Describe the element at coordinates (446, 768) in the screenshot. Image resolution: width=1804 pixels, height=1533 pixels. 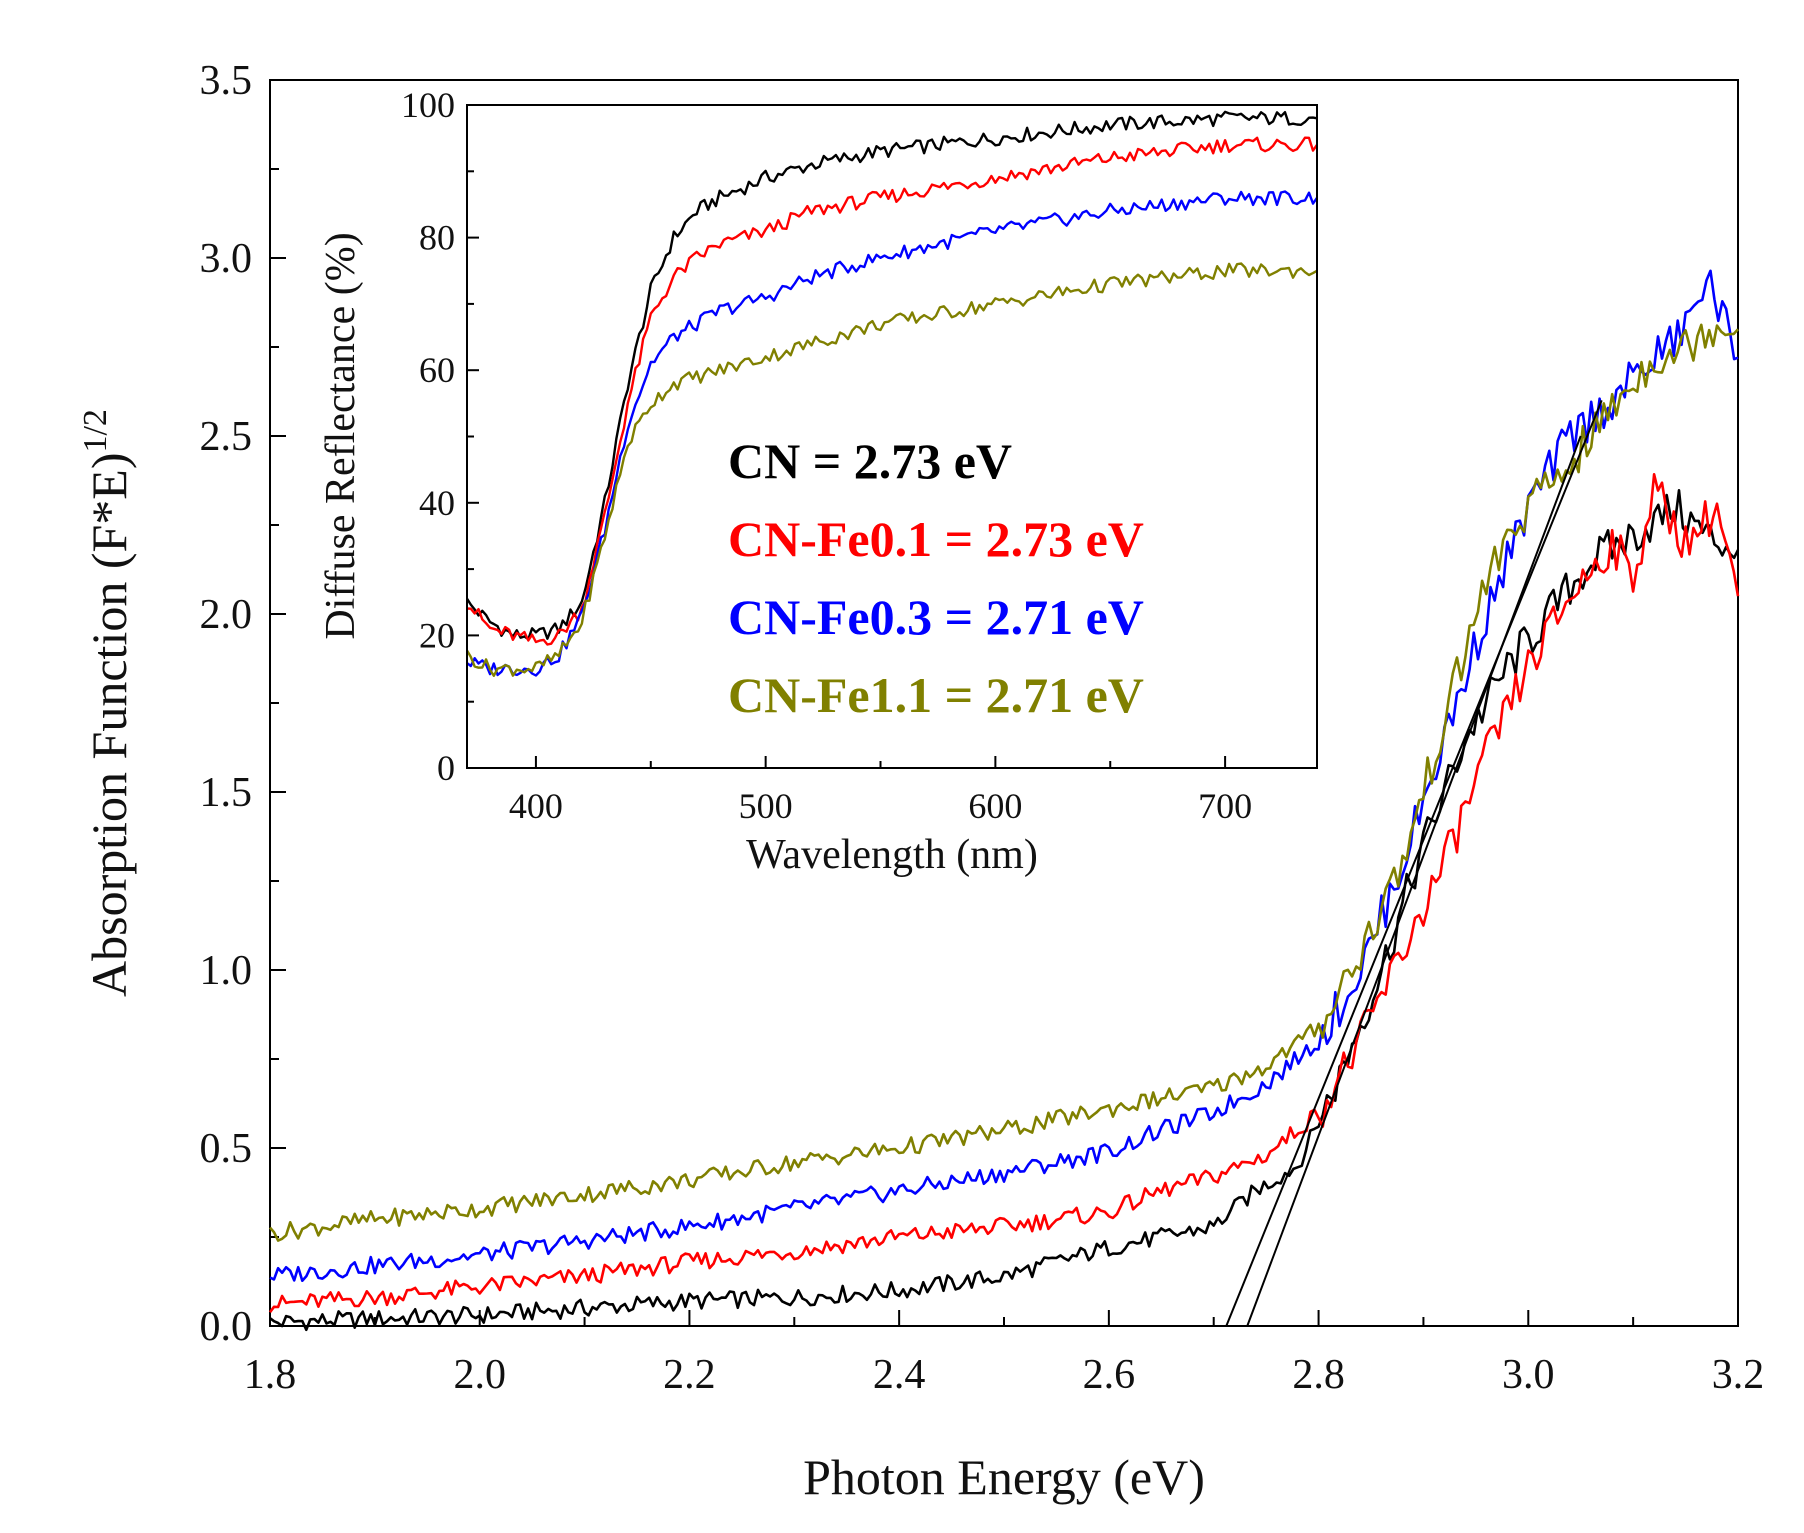
I see `inset-y-tick-label: 0` at that location.